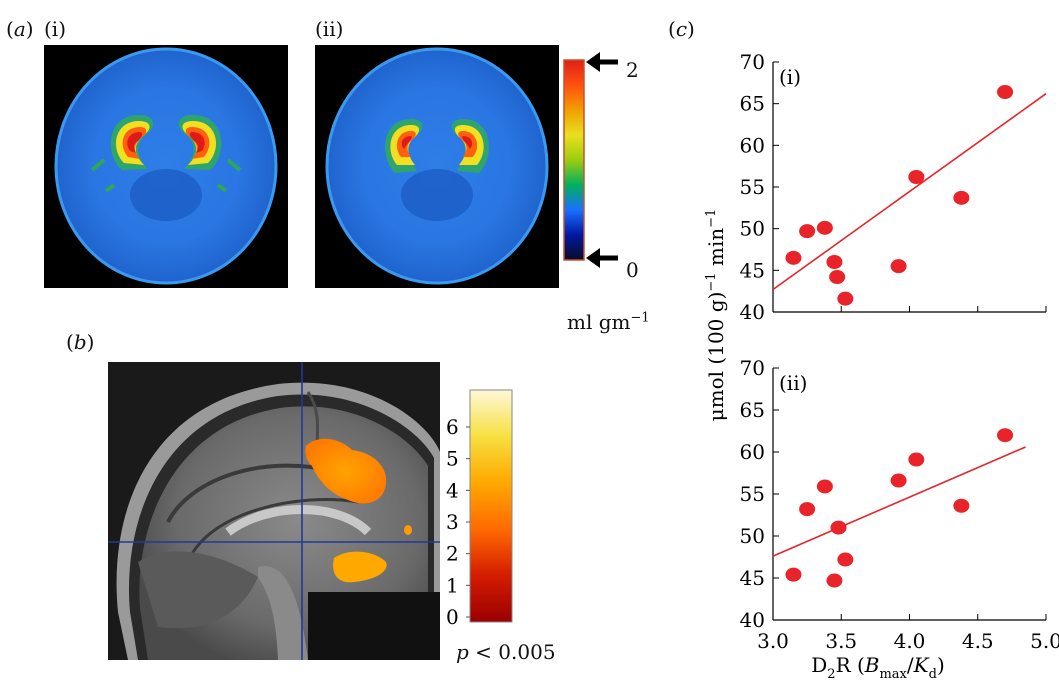  I want to click on colorbar-b-tick: 3, so click(452, 522).